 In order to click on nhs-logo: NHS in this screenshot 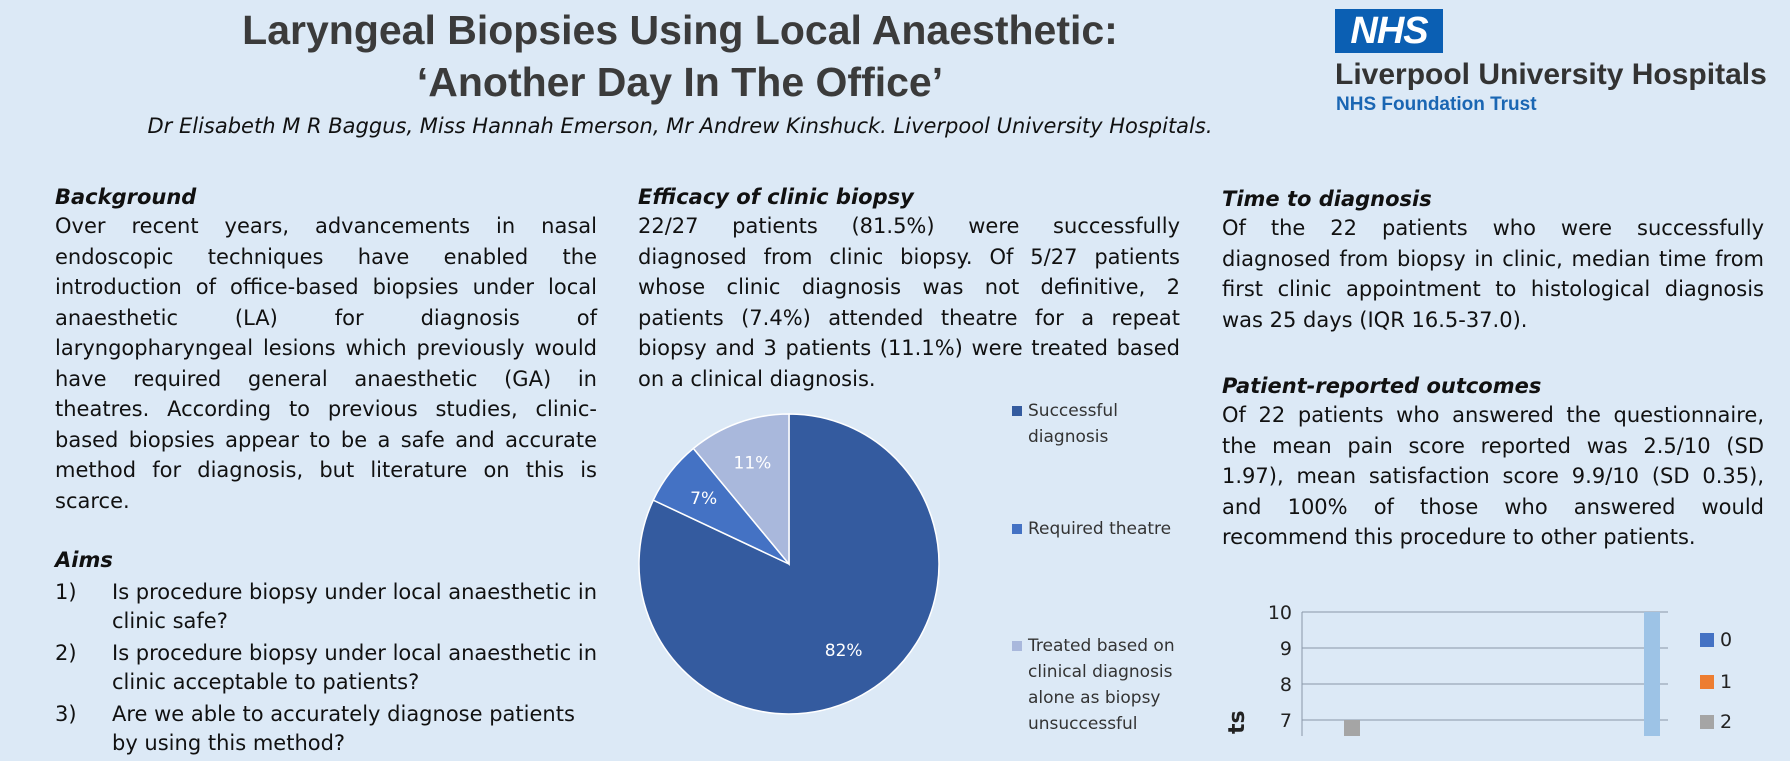, I will do `click(1389, 31)`.